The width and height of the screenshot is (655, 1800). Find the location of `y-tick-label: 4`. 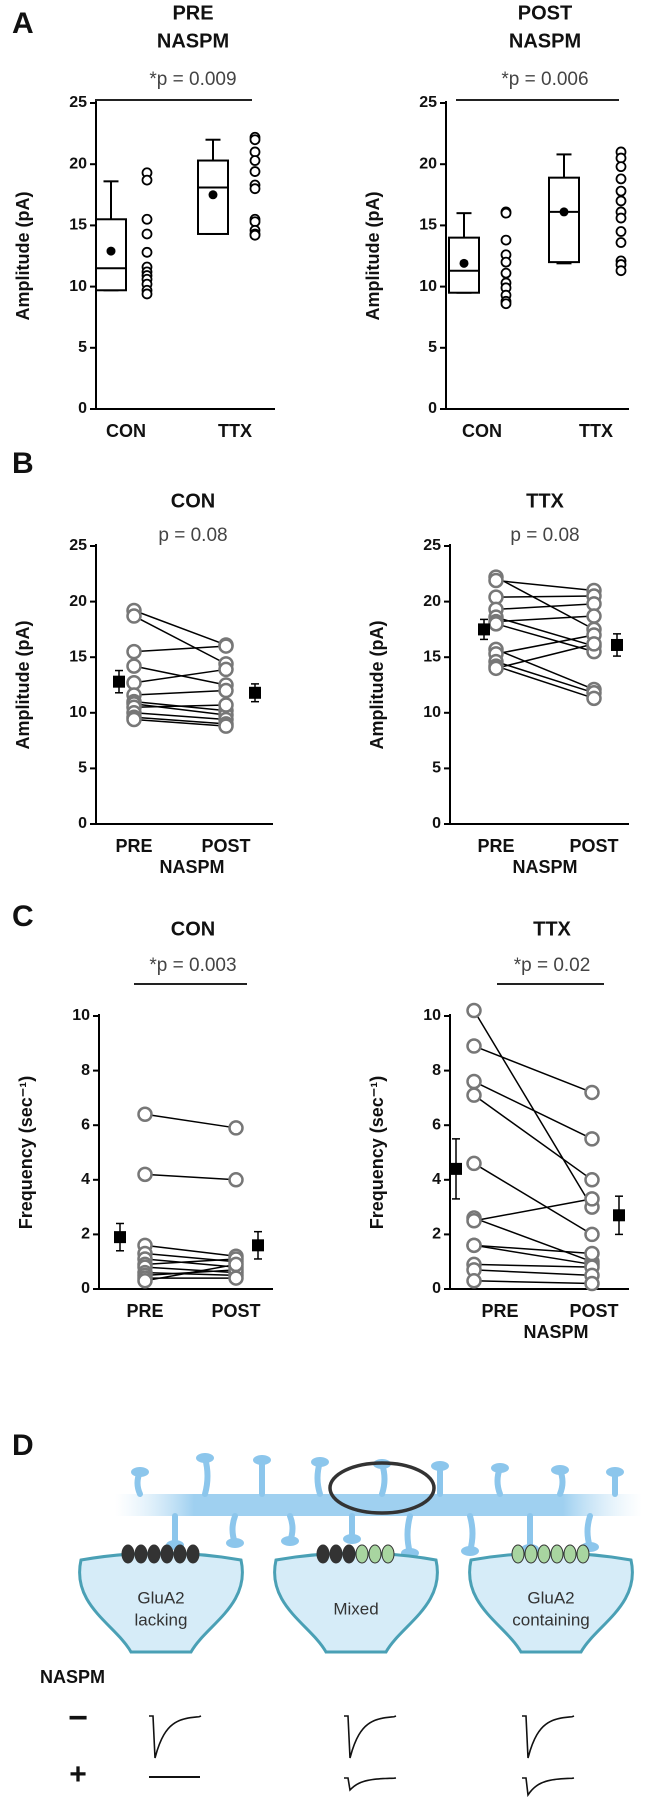

y-tick-label: 4 is located at coordinates (85, 1179).